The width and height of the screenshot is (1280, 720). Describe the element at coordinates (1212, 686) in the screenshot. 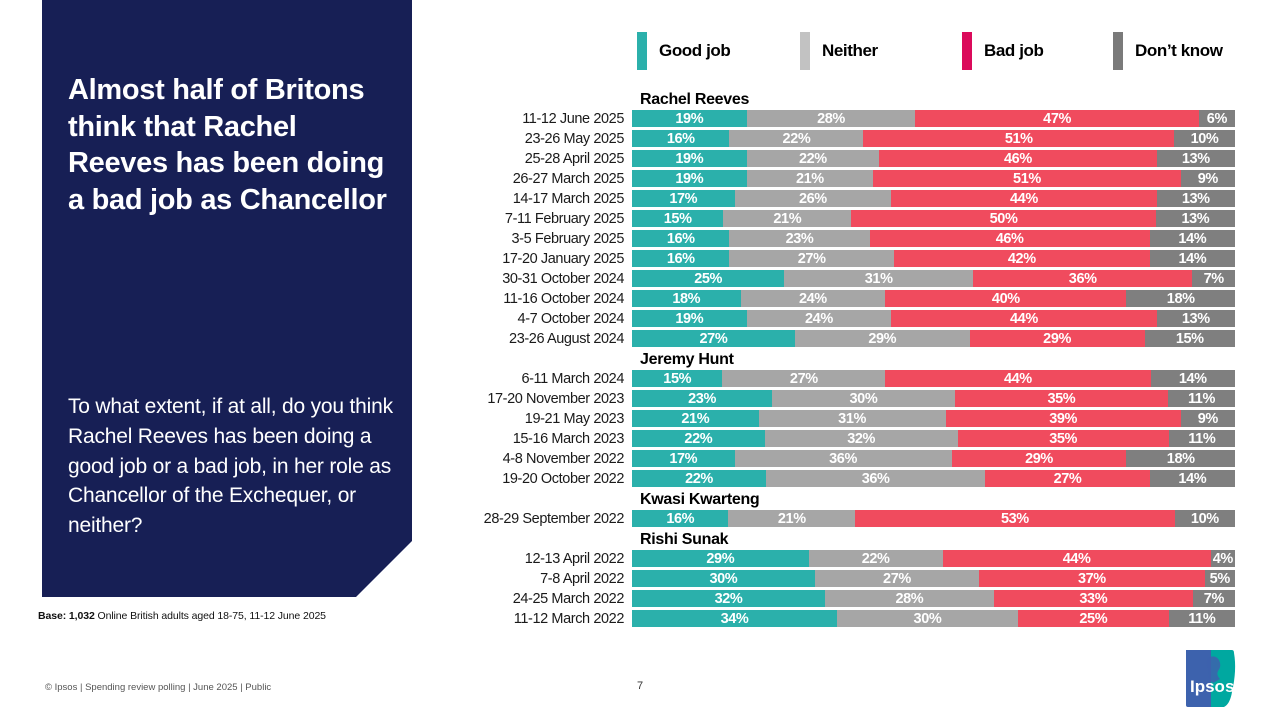

I see `ipsos-logo-text: Ipsos` at that location.